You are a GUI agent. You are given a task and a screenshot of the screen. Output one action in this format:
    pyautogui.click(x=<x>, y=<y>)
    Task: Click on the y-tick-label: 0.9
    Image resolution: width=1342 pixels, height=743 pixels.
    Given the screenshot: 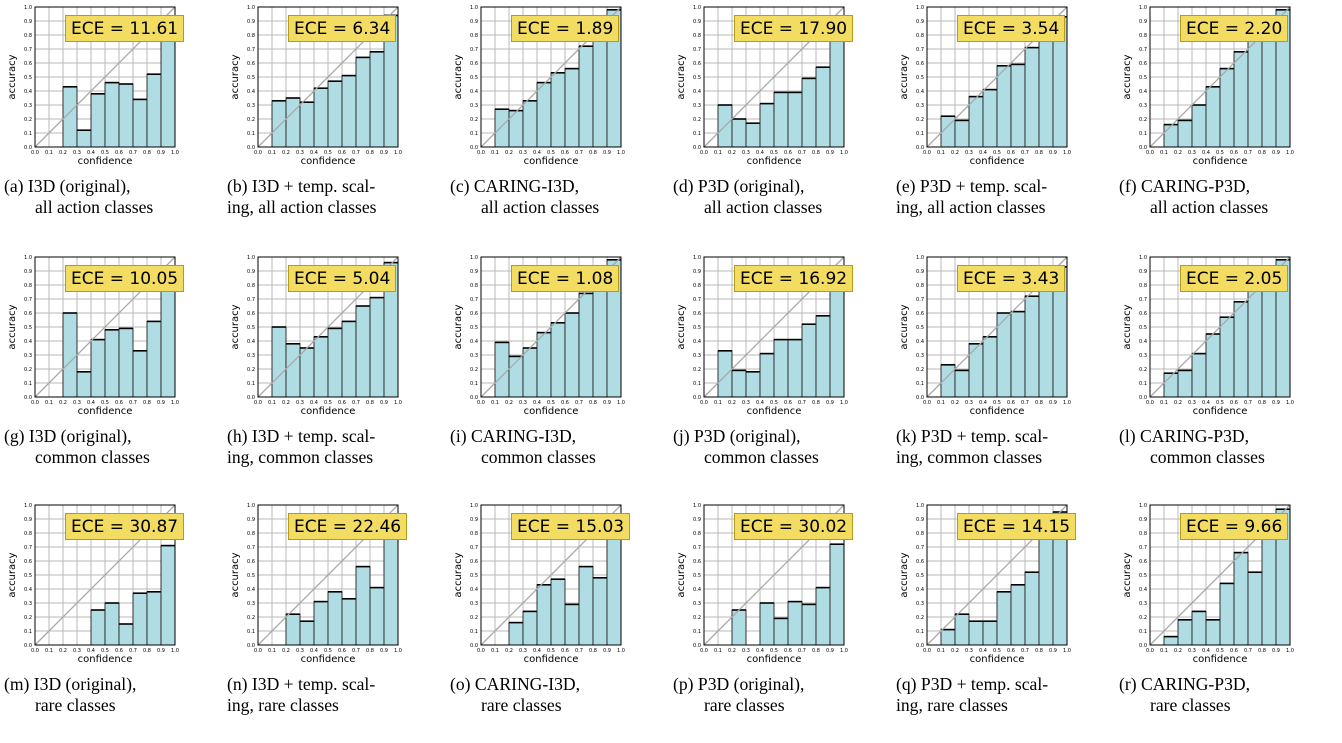 What is the action you would take?
    pyautogui.click(x=251, y=520)
    